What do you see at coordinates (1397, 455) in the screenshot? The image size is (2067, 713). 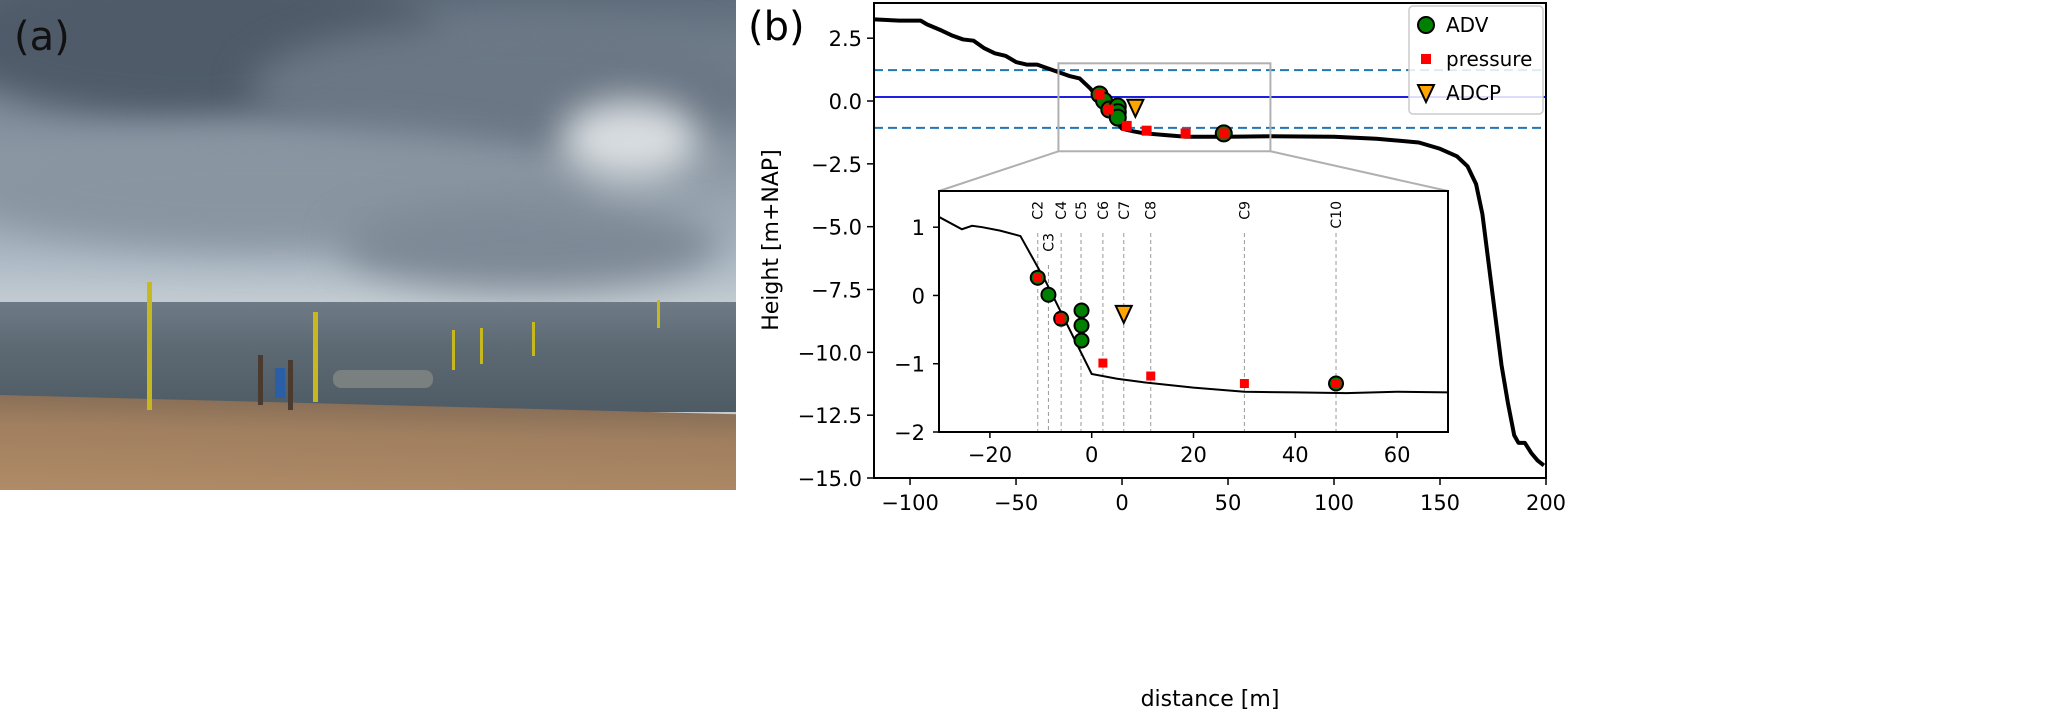 I see `inset-x-tick-label: 60` at bounding box center [1397, 455].